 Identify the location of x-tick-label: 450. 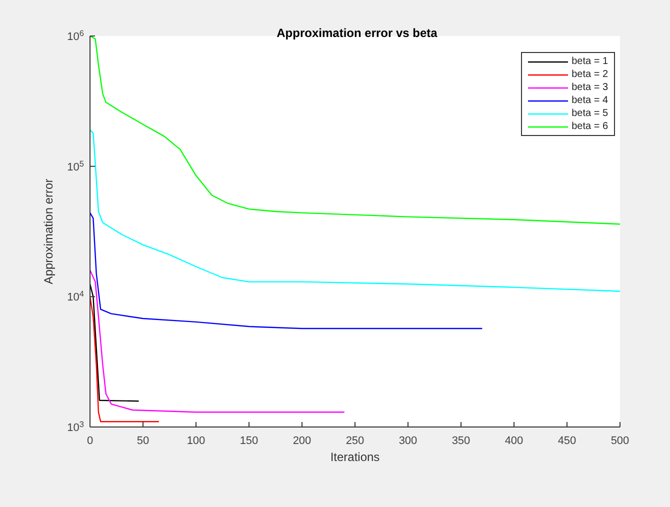
(567, 440).